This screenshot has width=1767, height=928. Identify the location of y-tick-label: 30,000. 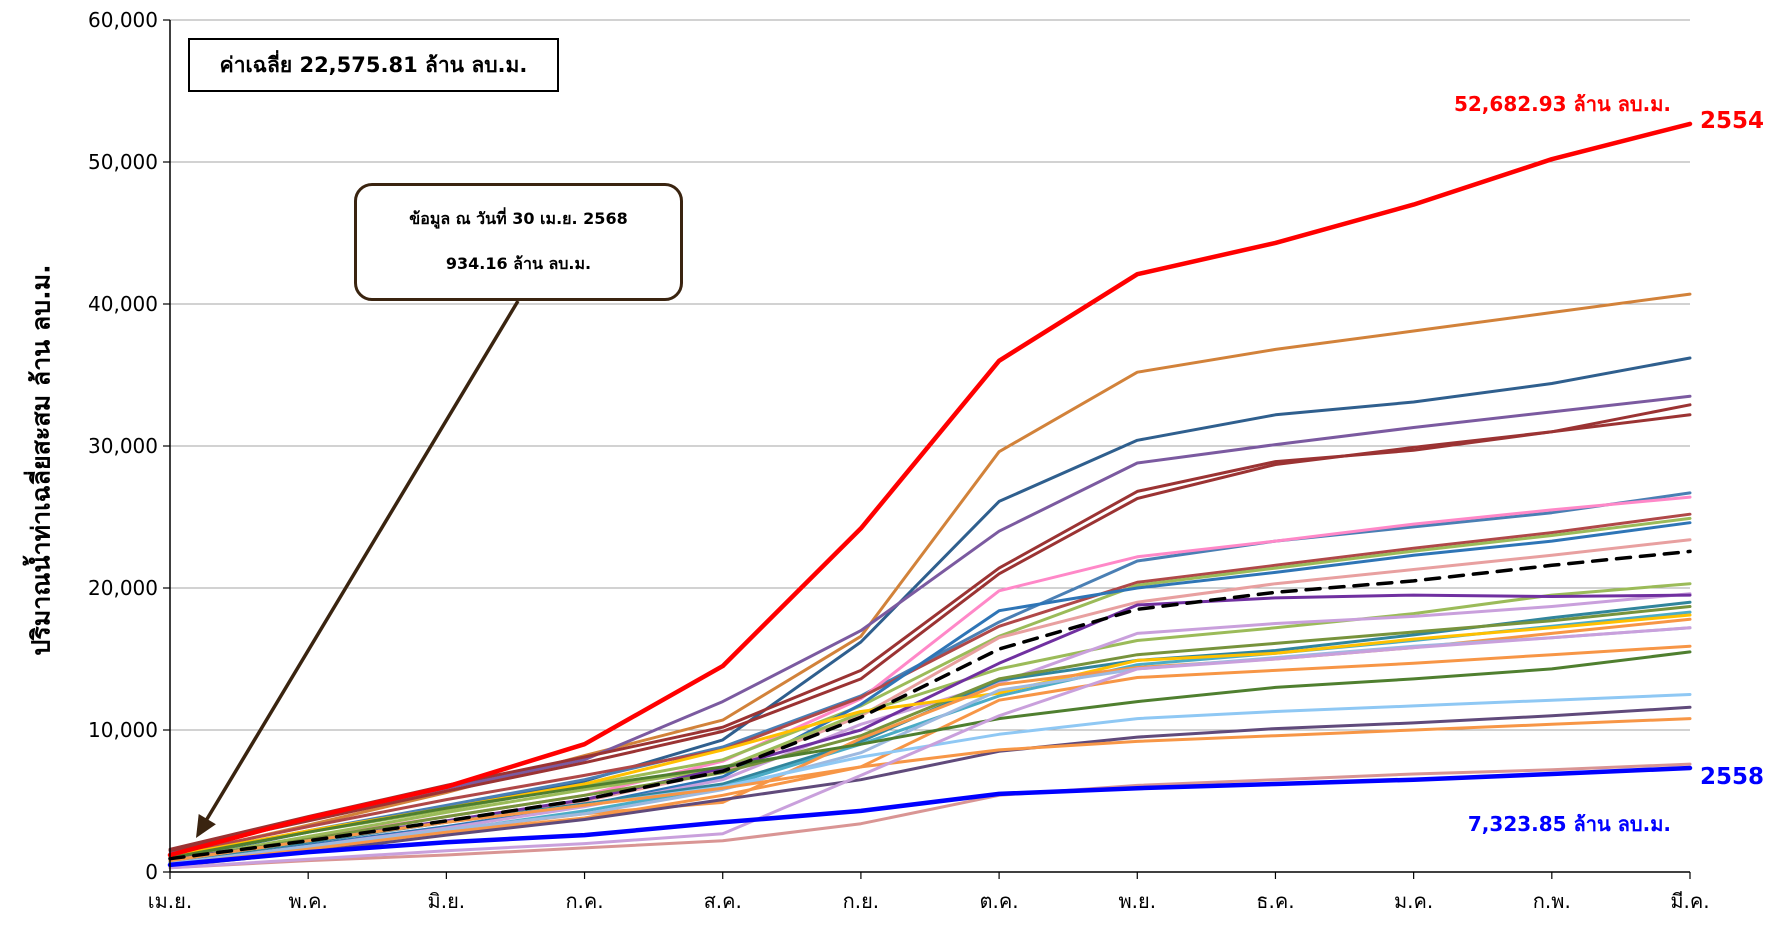
(123, 446).